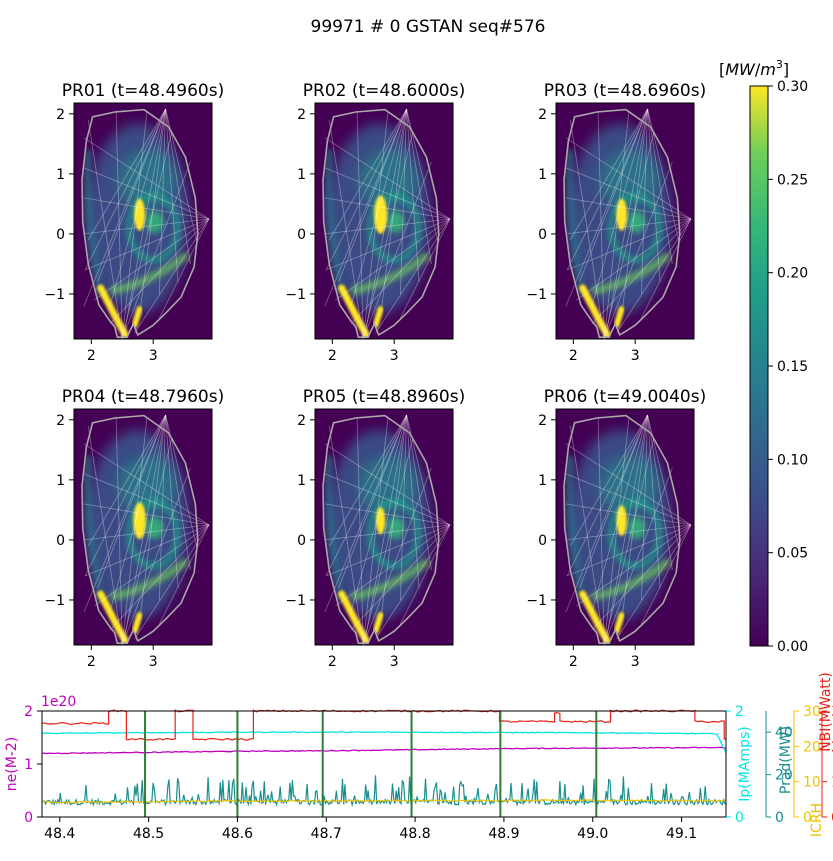  I want to click on ne-axis-label: ne(M-2), so click(12, 764).